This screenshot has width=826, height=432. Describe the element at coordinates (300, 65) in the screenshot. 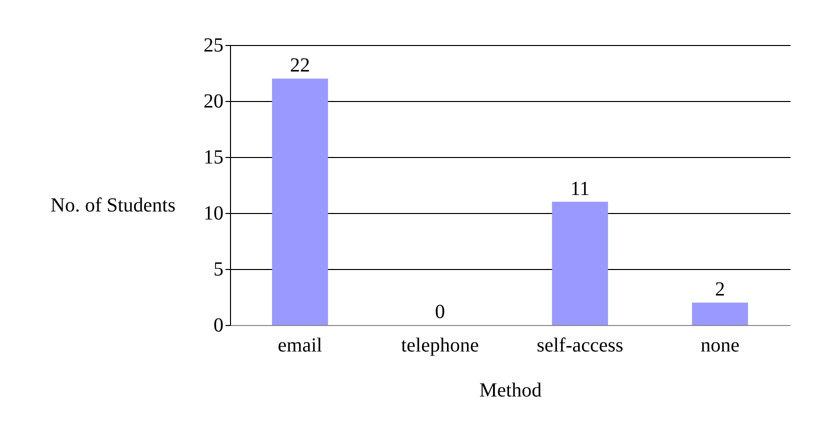

I see `data-label: 22` at that location.